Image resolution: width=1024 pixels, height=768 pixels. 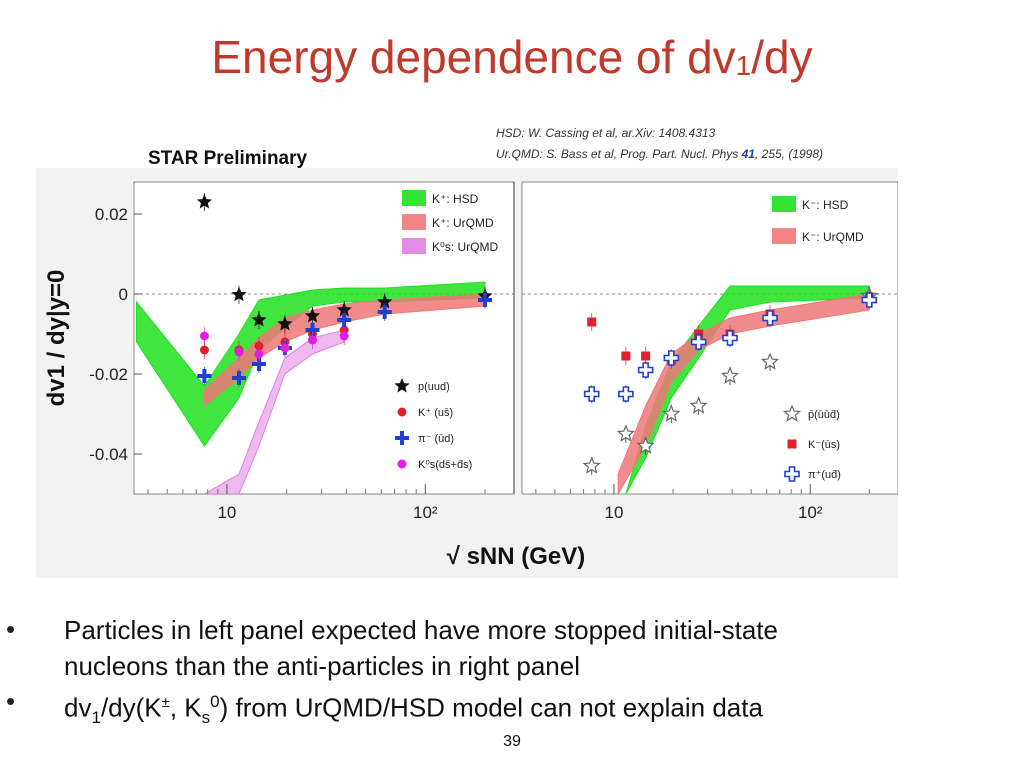 I want to click on legend-label: K⁻(ūs), so click(x=824, y=445).